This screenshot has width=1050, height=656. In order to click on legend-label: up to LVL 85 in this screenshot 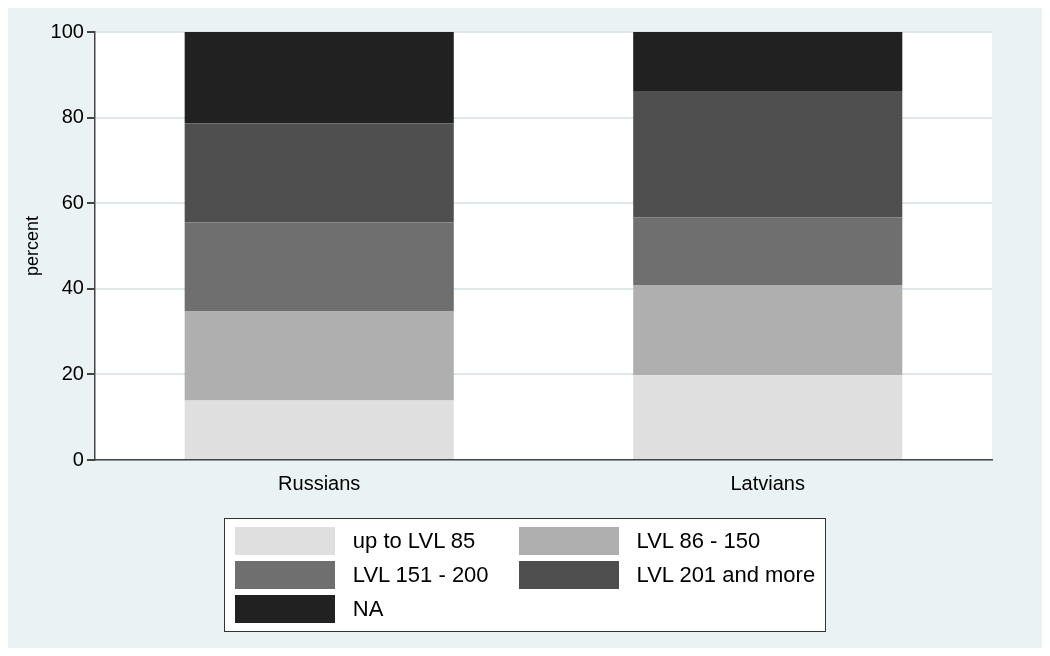, I will do `click(414, 541)`.